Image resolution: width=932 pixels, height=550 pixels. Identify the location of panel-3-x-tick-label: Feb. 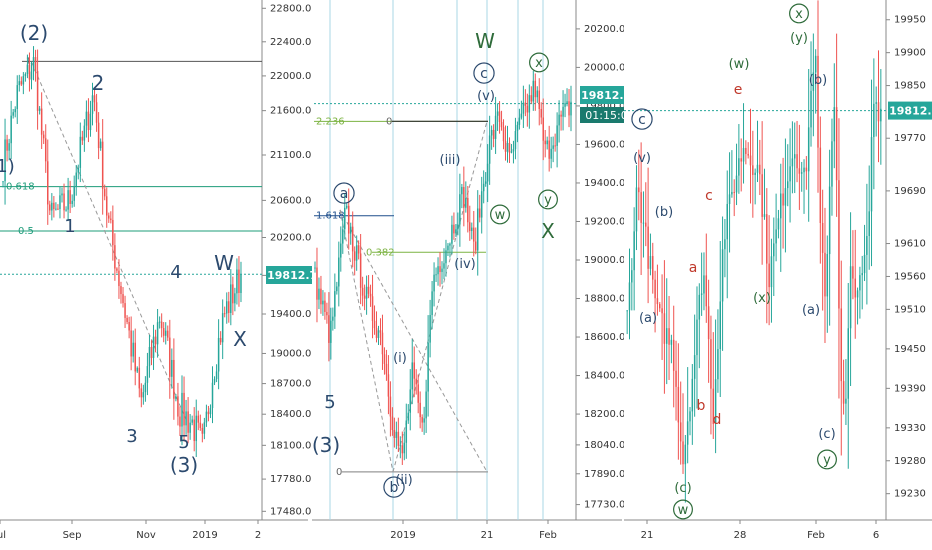
(816, 535).